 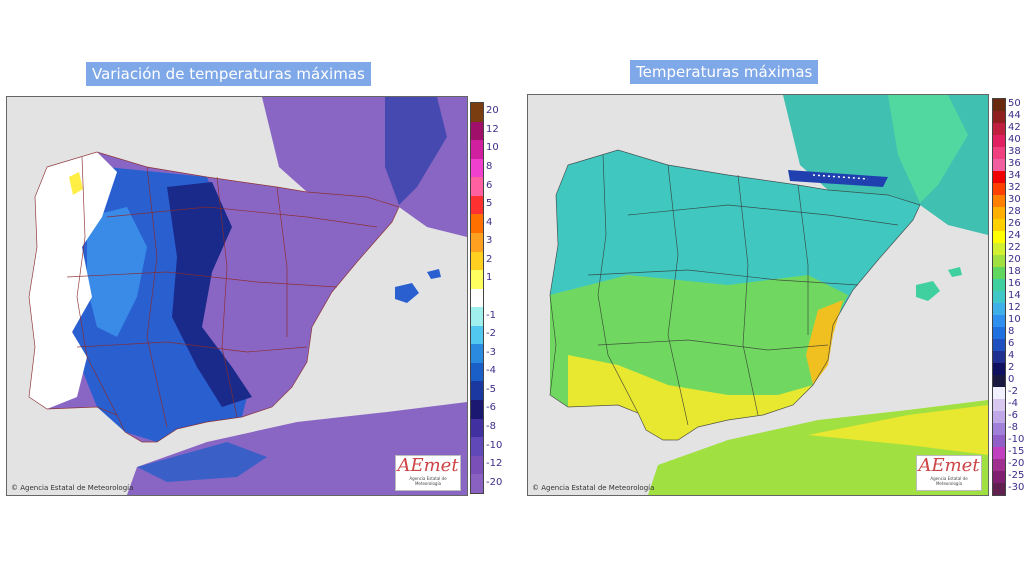 What do you see at coordinates (1014, 223) in the screenshot?
I see `legend-label: 26` at bounding box center [1014, 223].